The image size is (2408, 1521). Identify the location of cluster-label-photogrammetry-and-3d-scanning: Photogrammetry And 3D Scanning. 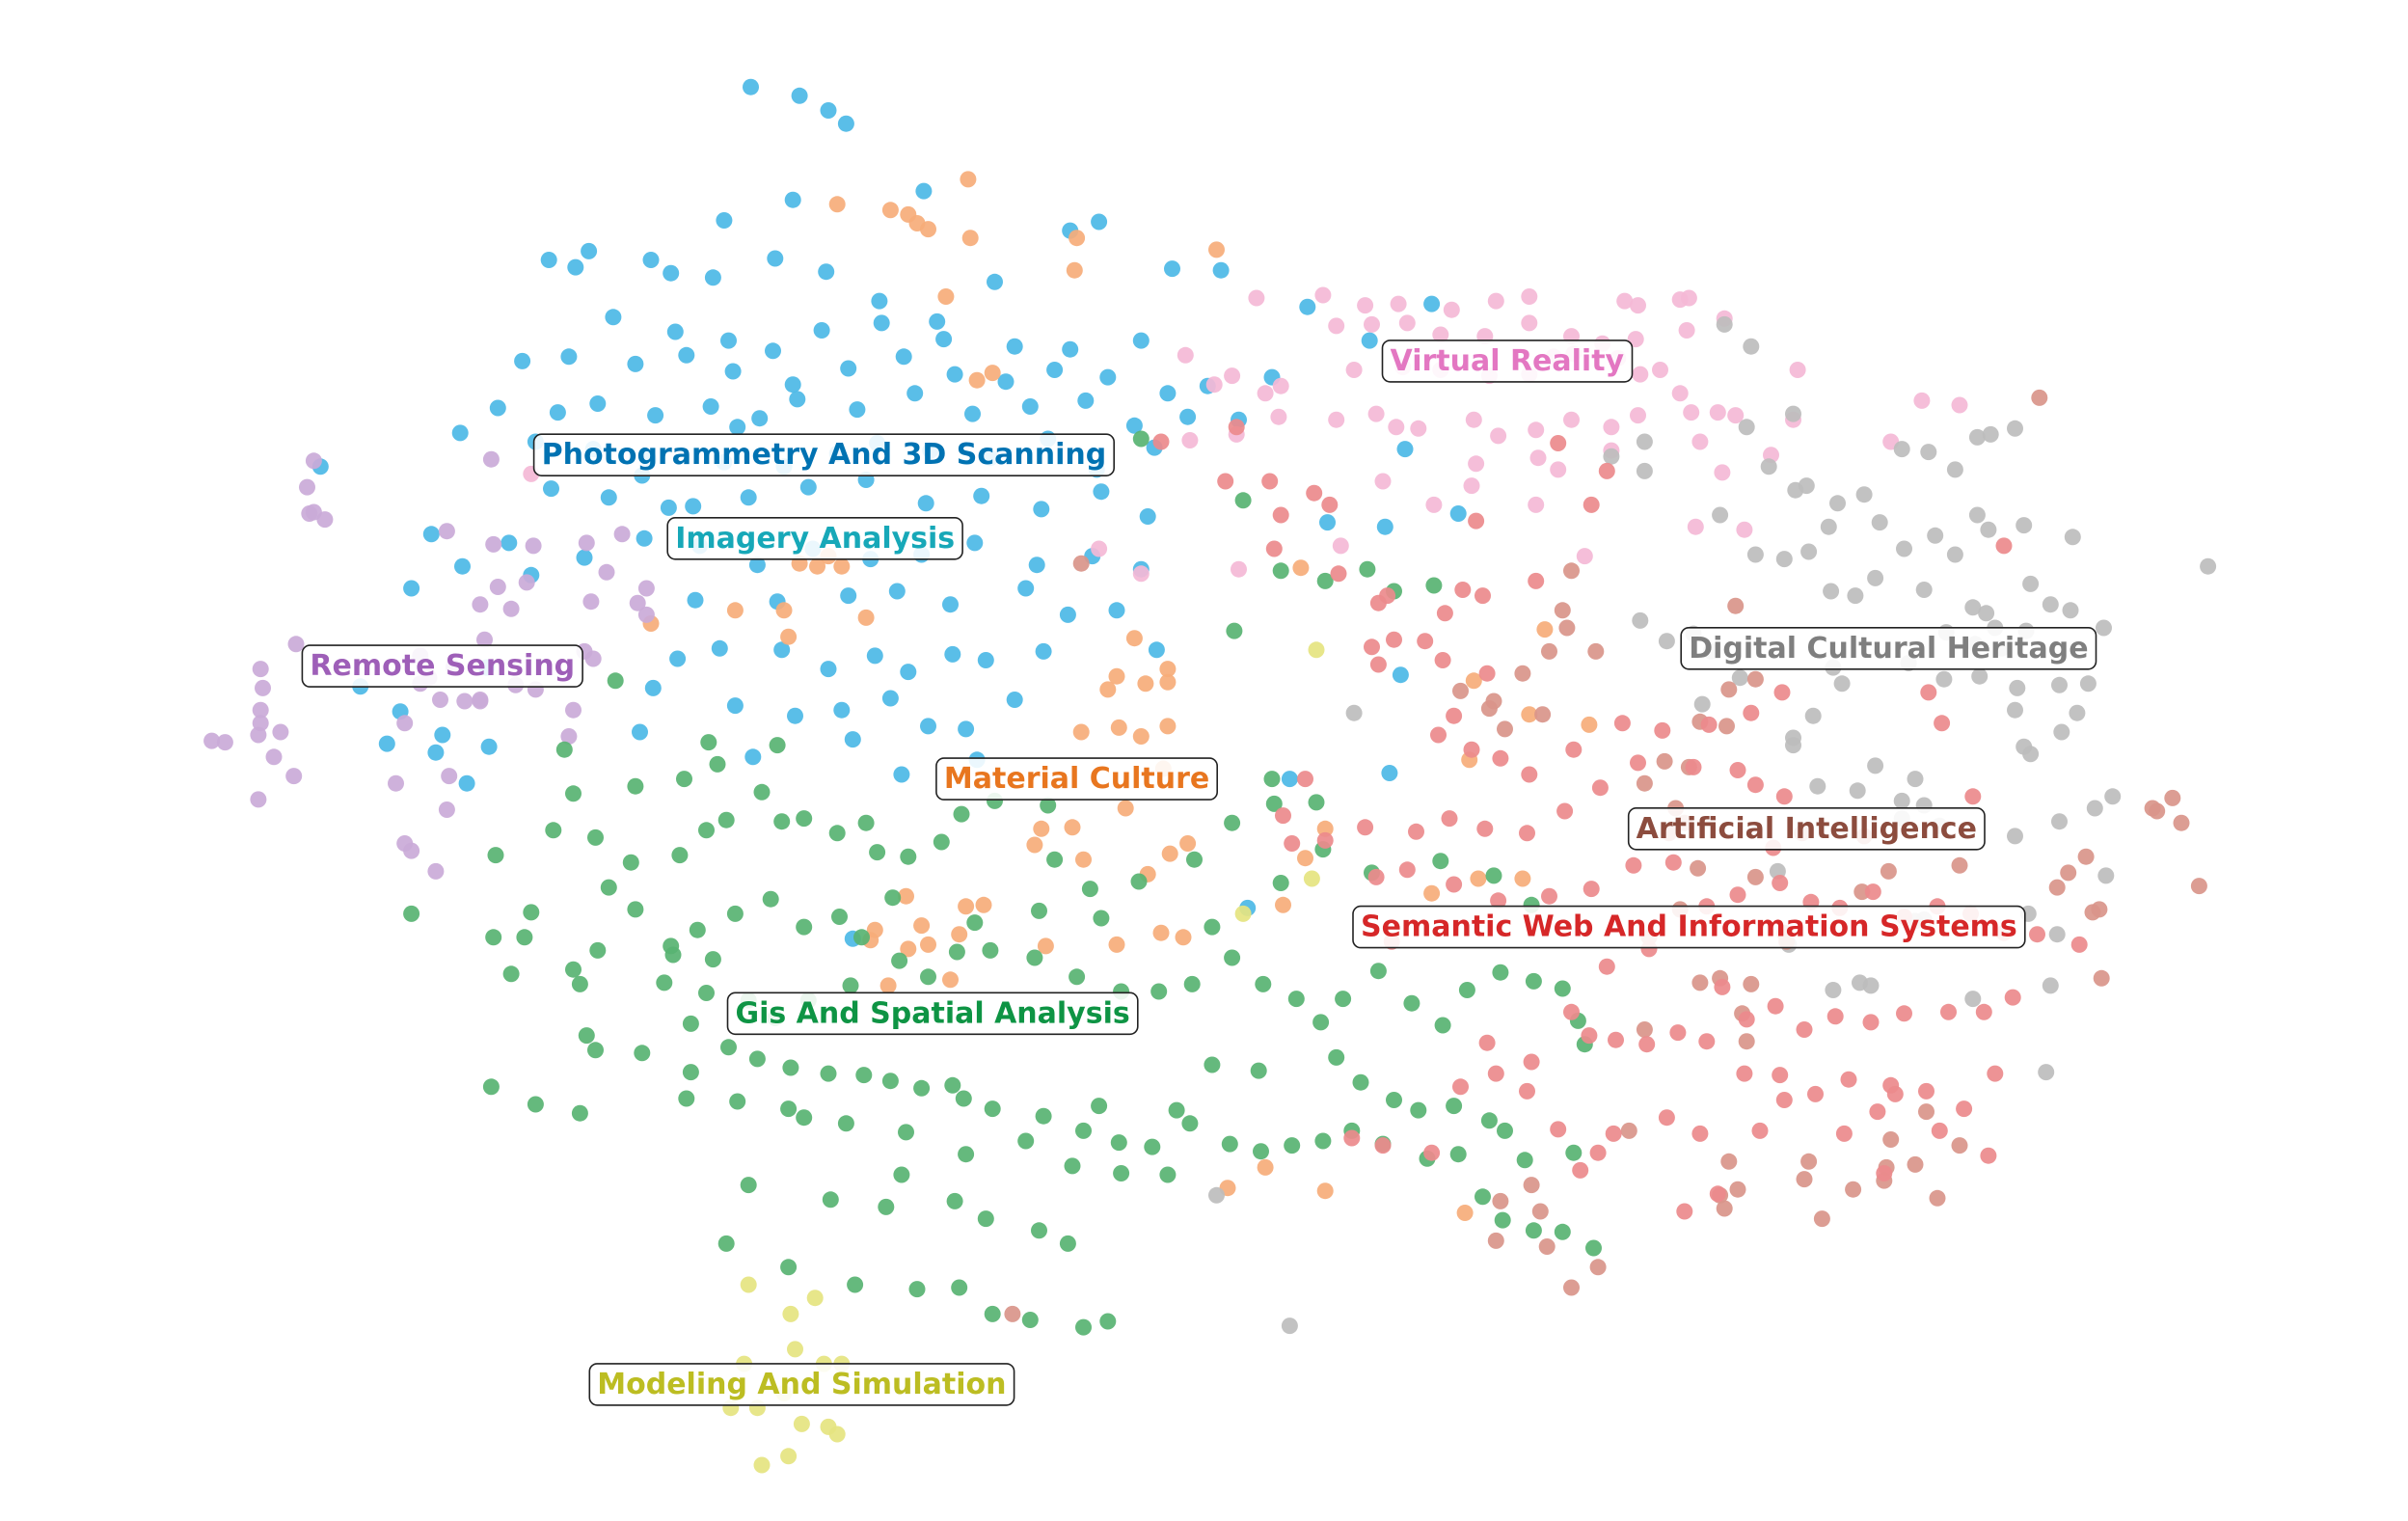
(824, 455).